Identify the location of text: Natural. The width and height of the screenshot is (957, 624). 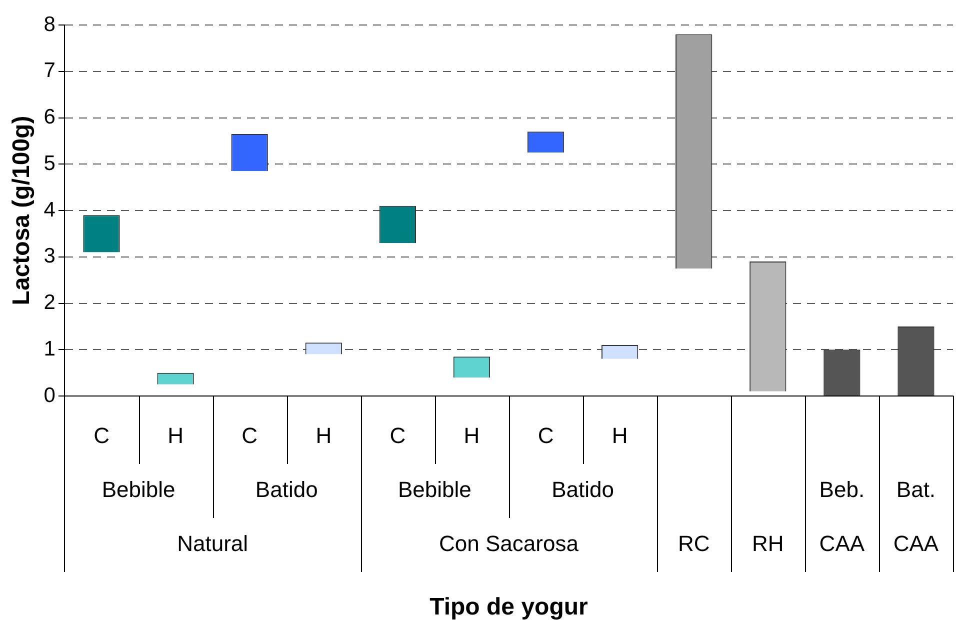
(212, 543).